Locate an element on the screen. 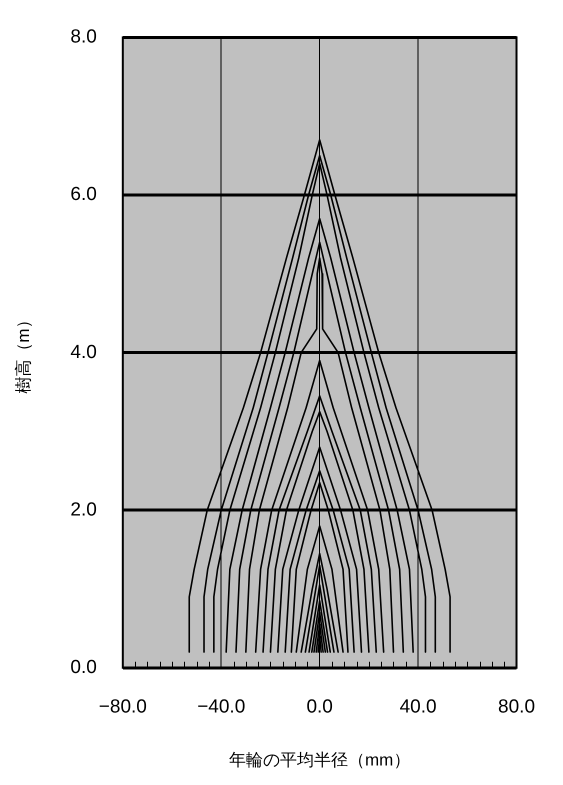 The width and height of the screenshot is (563, 785). x-tick-label: 0.0 is located at coordinates (319, 707).